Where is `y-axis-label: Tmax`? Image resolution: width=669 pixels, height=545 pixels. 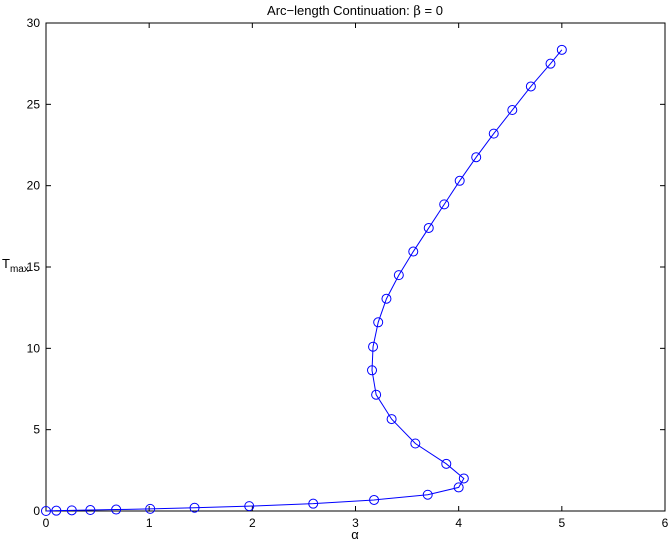 y-axis-label: Tmax is located at coordinates (15, 265).